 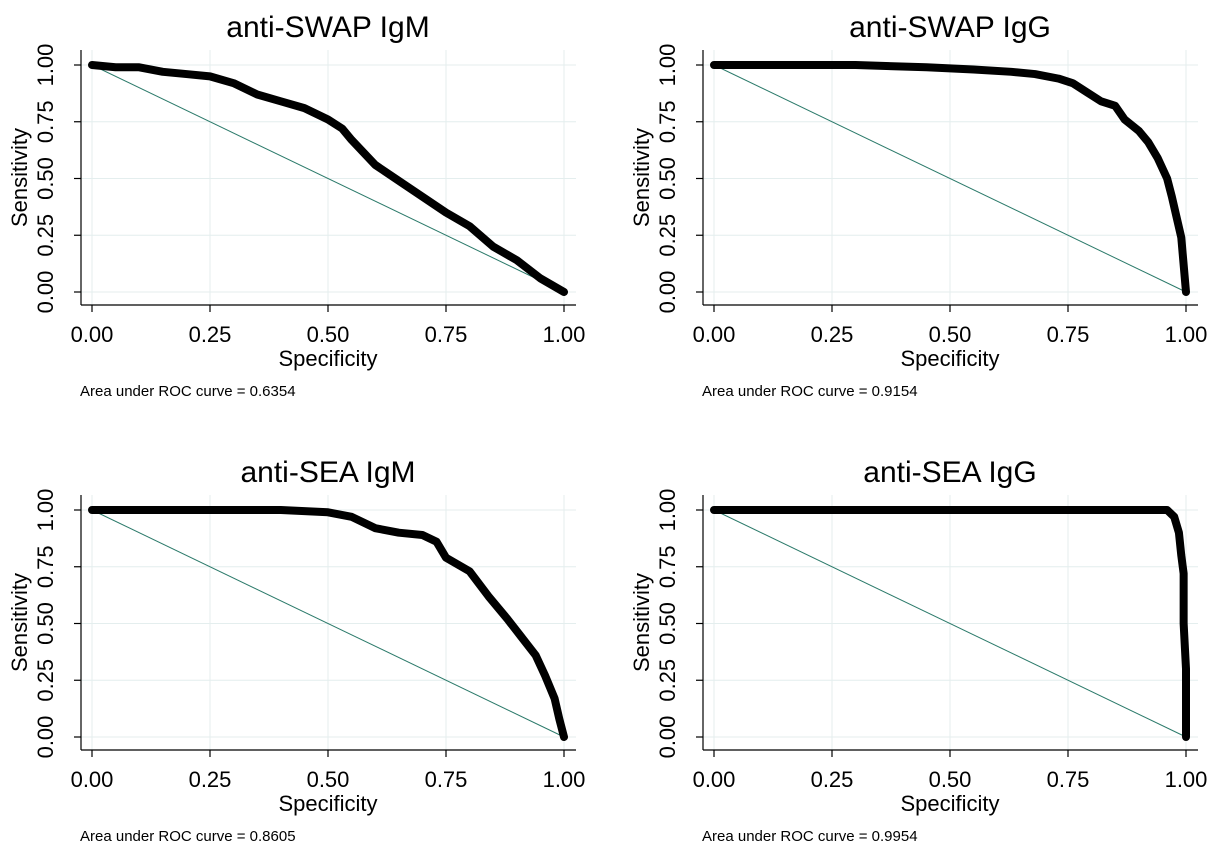 I want to click on auc-note: Area under ROC curve = 0.8605, so click(x=188, y=836).